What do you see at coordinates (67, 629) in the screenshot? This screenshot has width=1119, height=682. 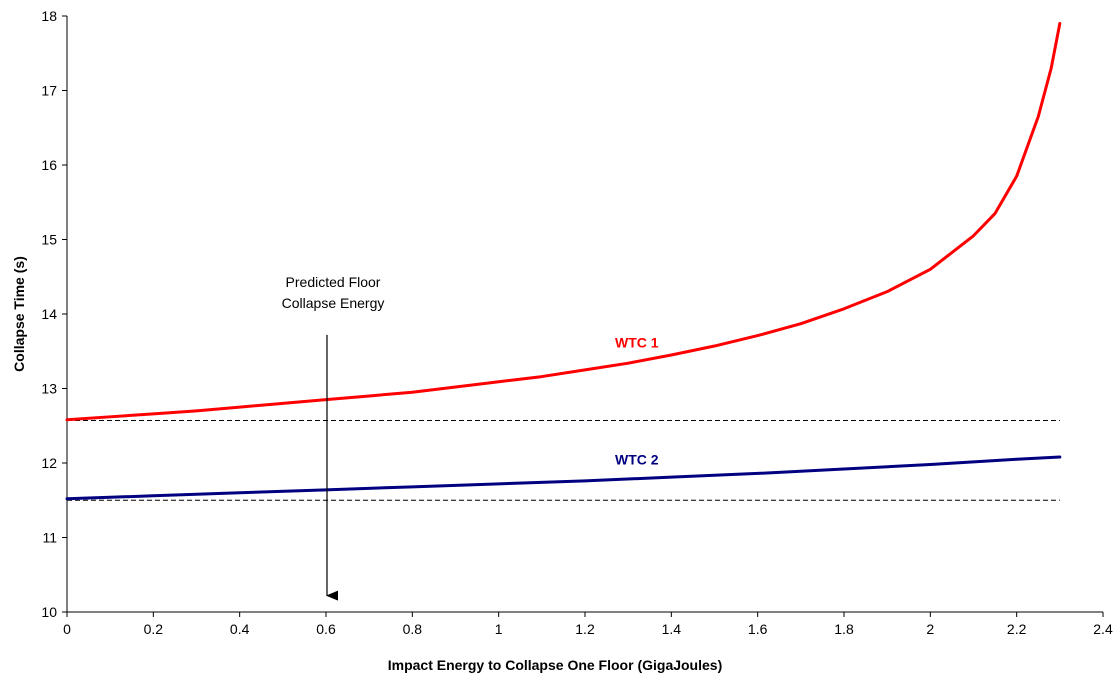 I see `x-tick-label: 0` at bounding box center [67, 629].